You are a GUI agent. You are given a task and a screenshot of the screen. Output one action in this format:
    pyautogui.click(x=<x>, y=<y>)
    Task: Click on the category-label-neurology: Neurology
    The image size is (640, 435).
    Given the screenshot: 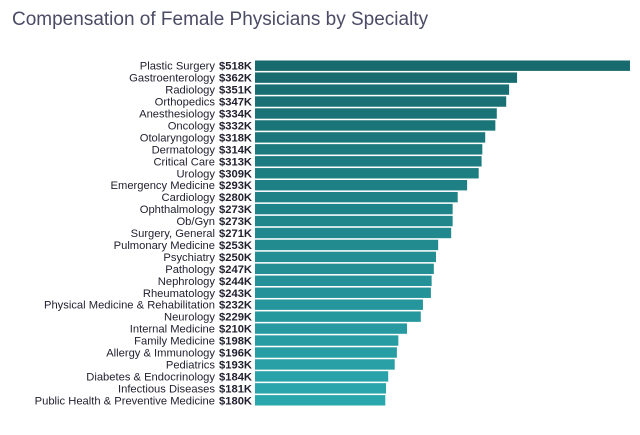 What is the action you would take?
    pyautogui.click(x=189, y=318)
    